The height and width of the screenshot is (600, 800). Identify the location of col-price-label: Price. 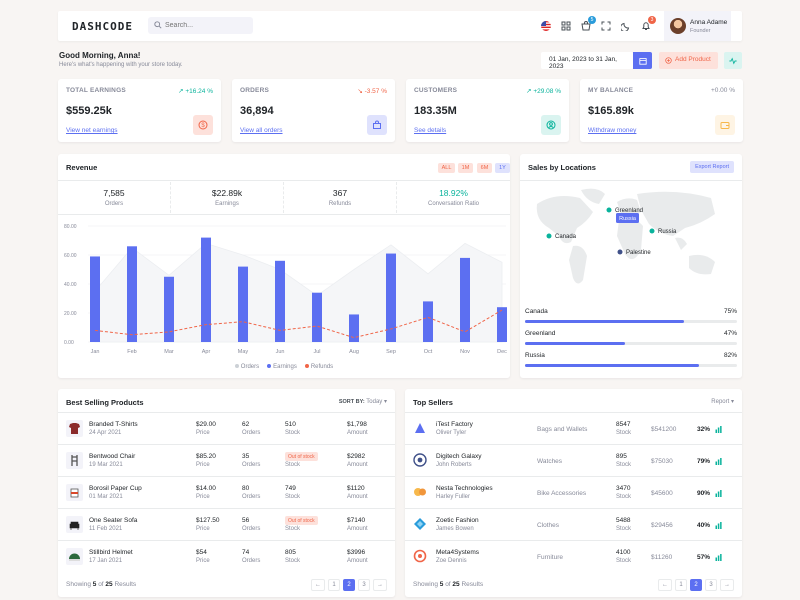
(203, 561).